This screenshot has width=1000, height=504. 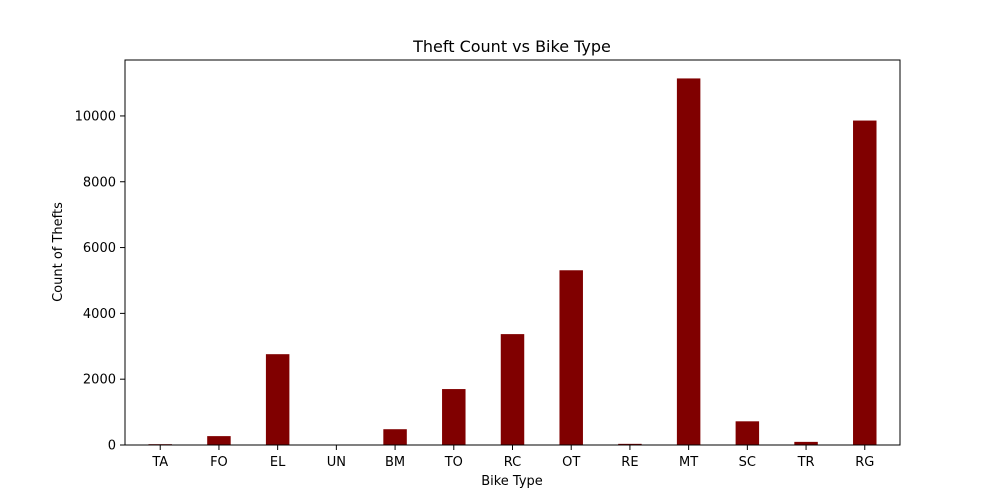 I want to click on bar-el, so click(x=277, y=399).